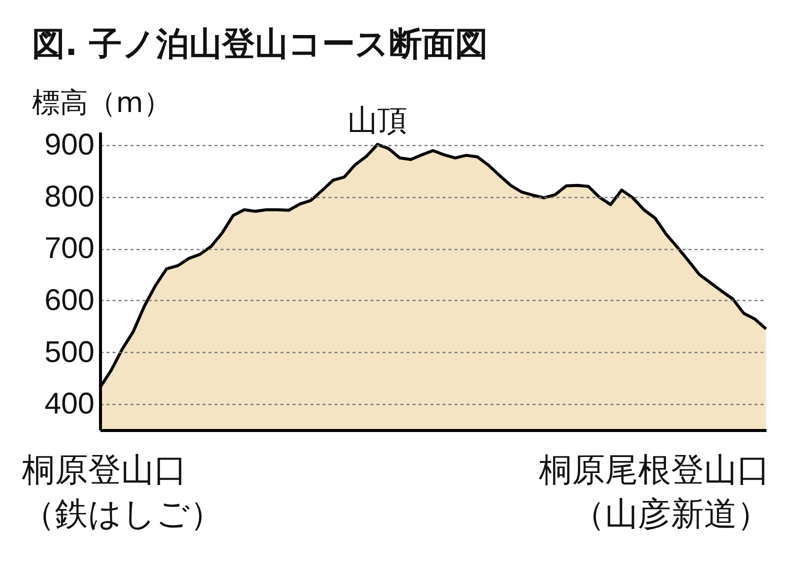  Describe the element at coordinates (69, 404) in the screenshot. I see `y-tick-label: 400` at that location.